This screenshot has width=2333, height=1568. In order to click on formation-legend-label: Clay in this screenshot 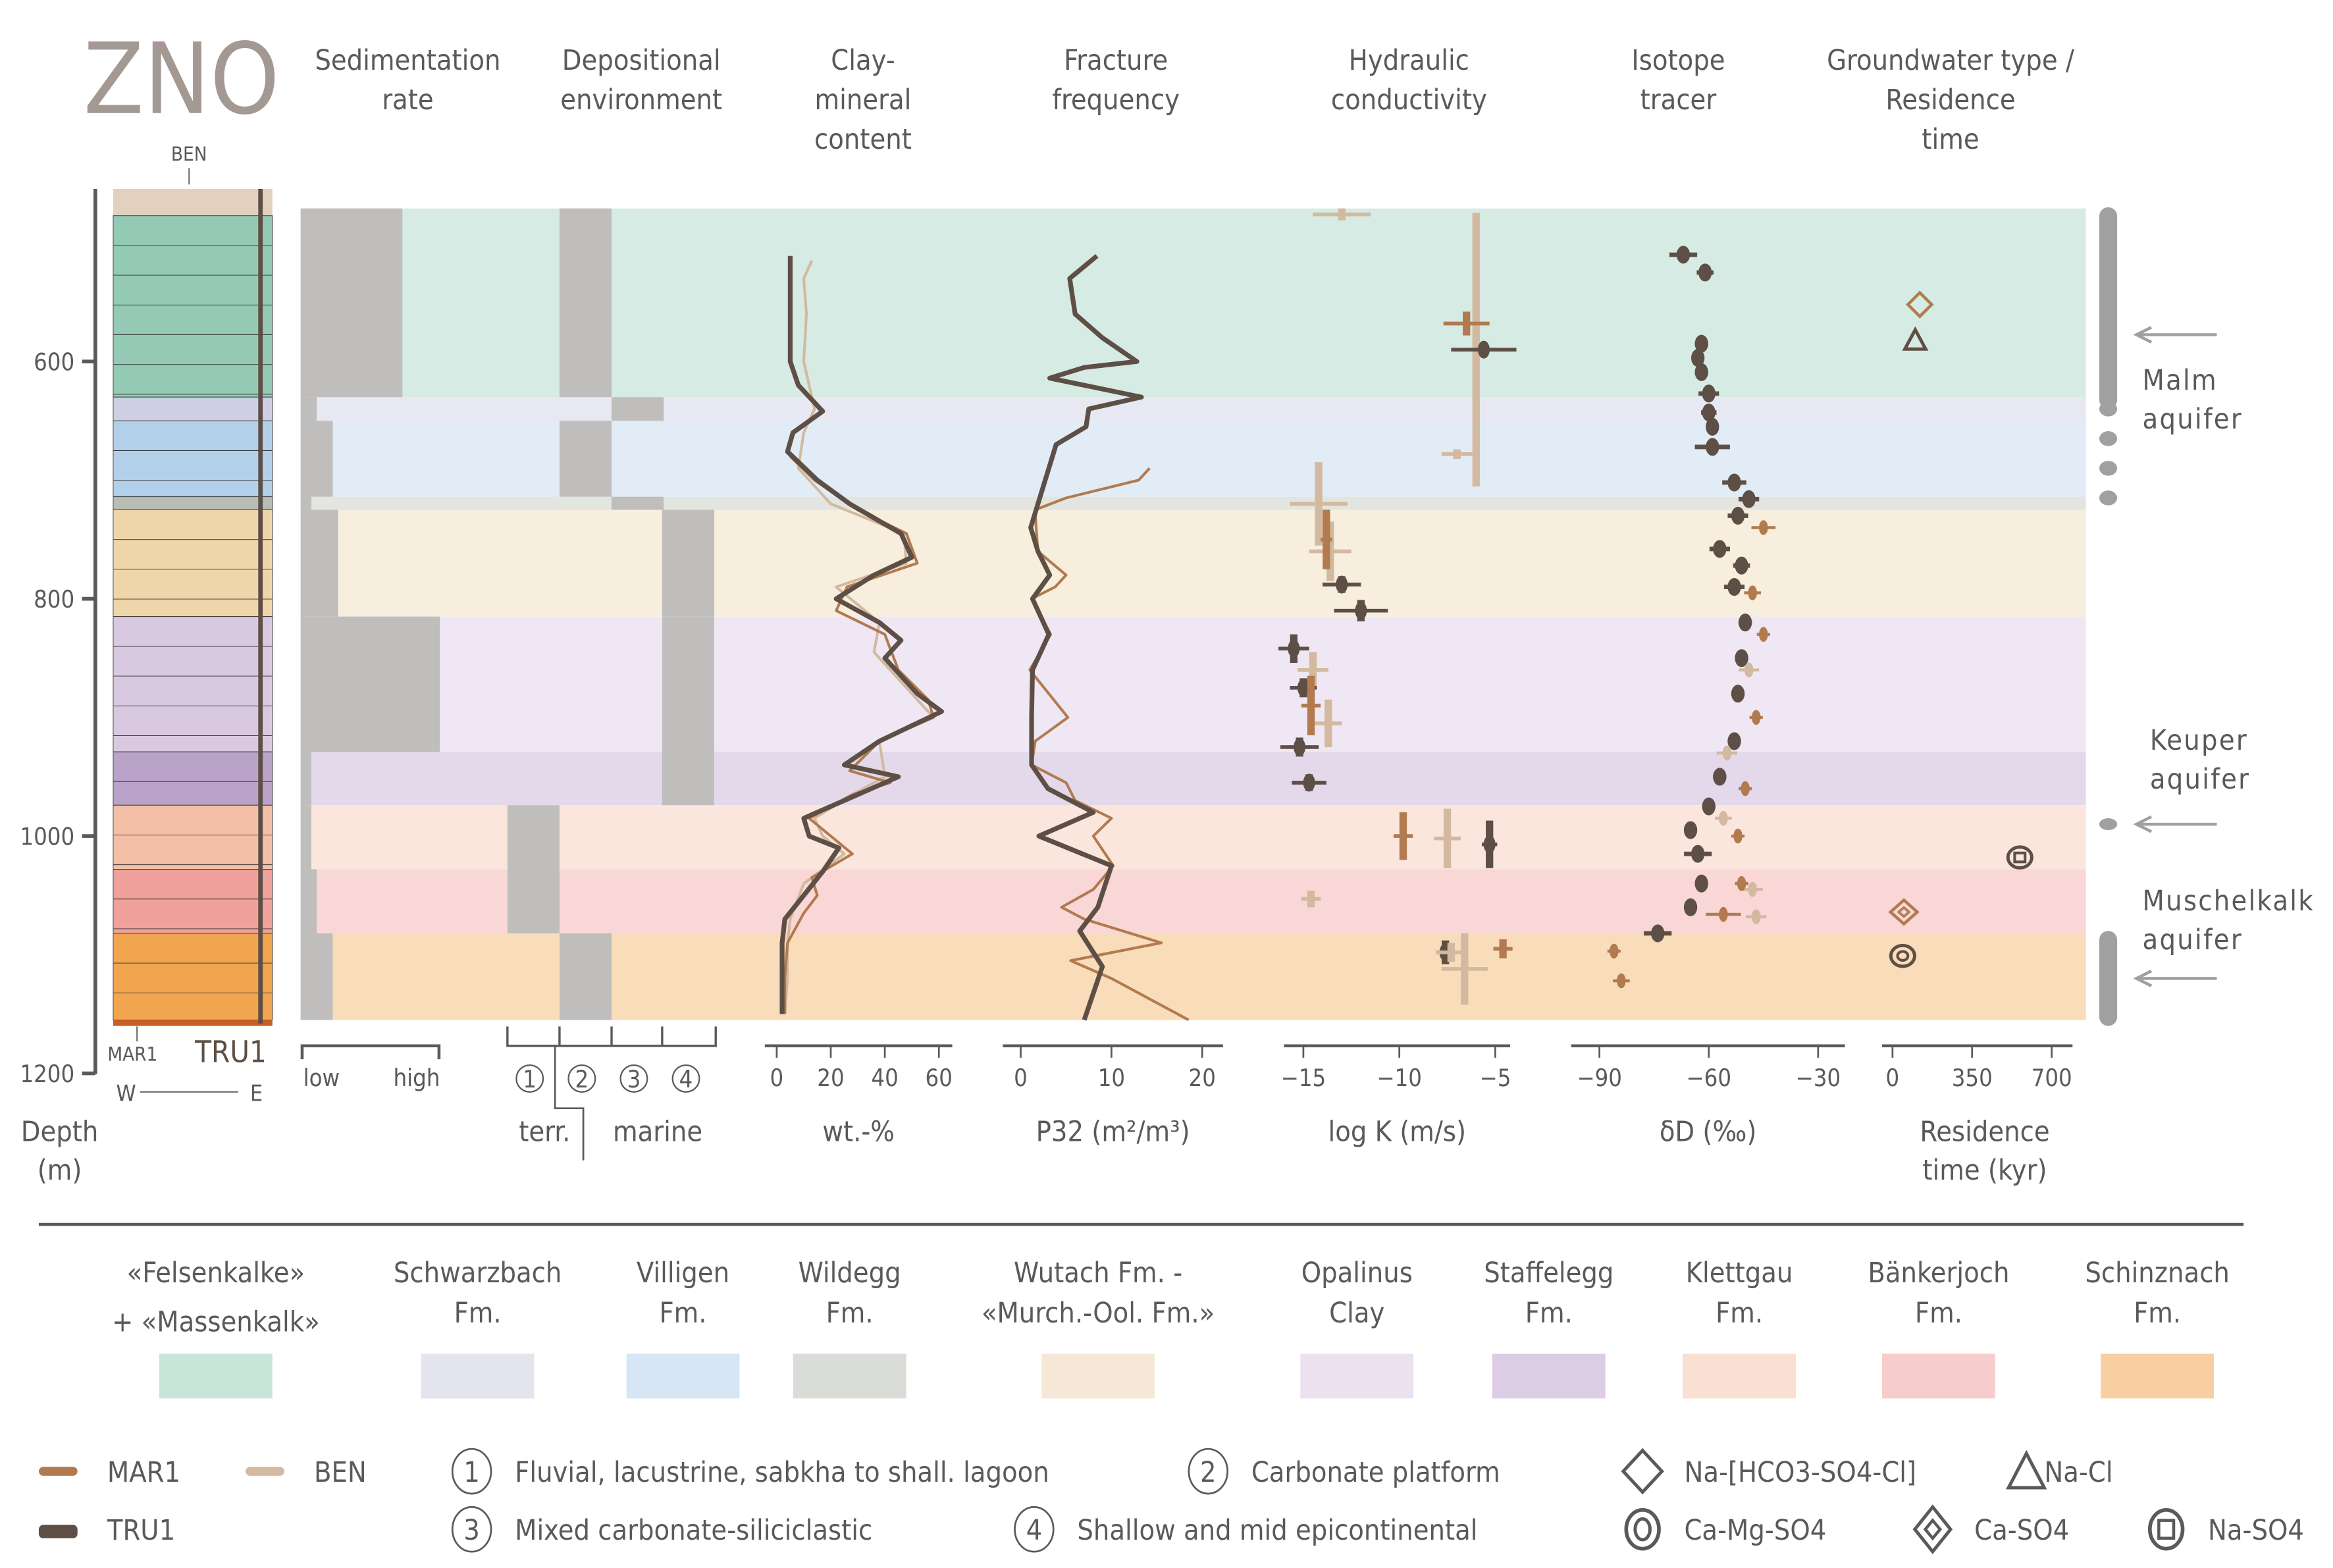, I will do `click(1357, 1313)`.